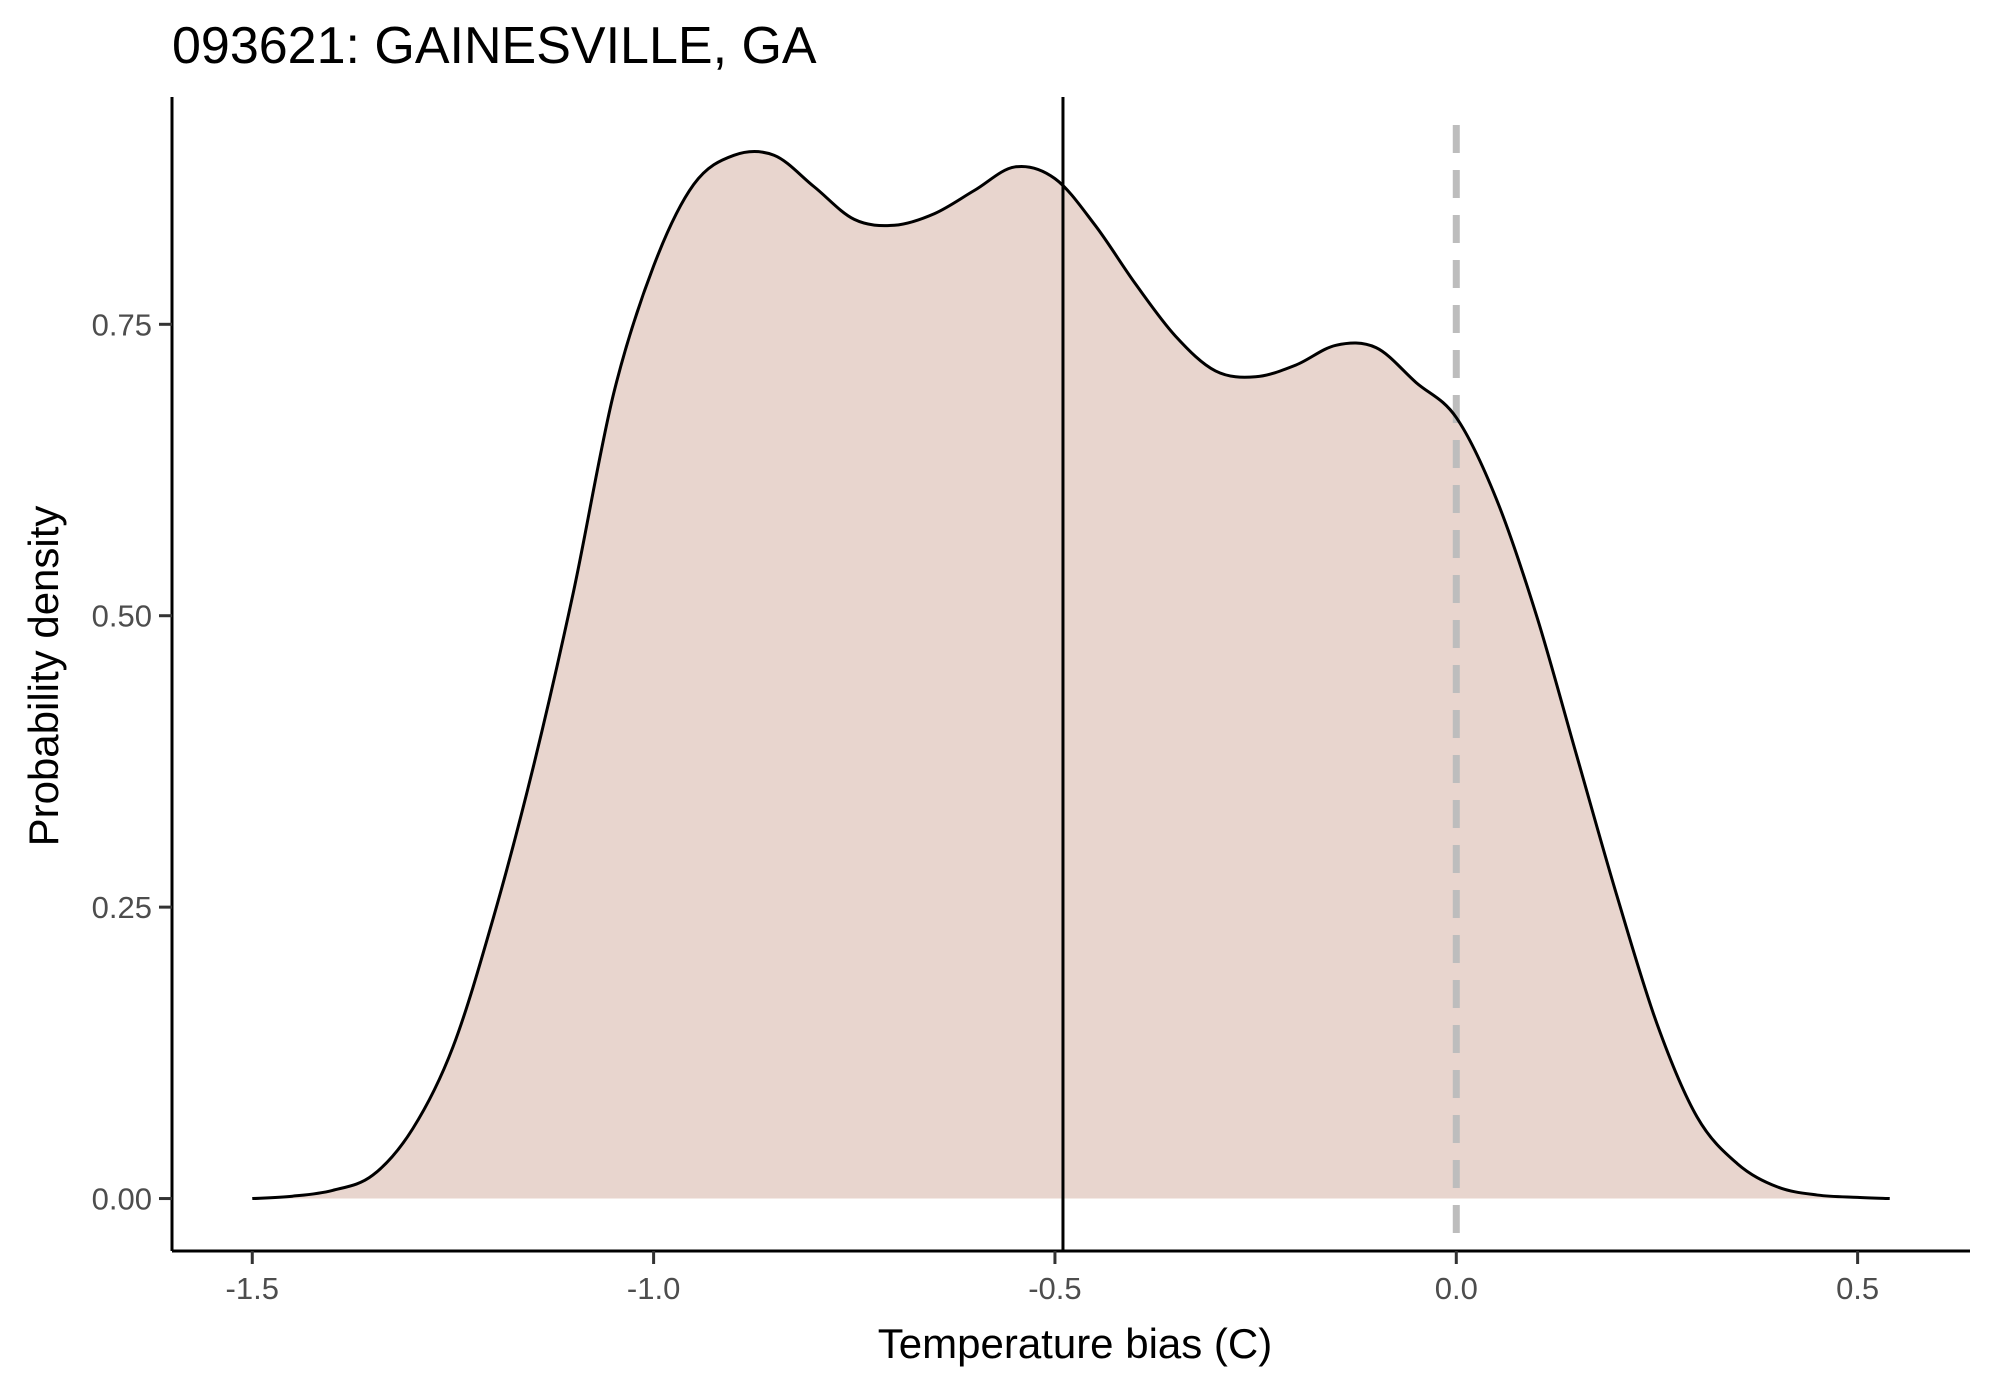  Describe the element at coordinates (122, 324) in the screenshot. I see `y-tick-label: 0.75` at that location.